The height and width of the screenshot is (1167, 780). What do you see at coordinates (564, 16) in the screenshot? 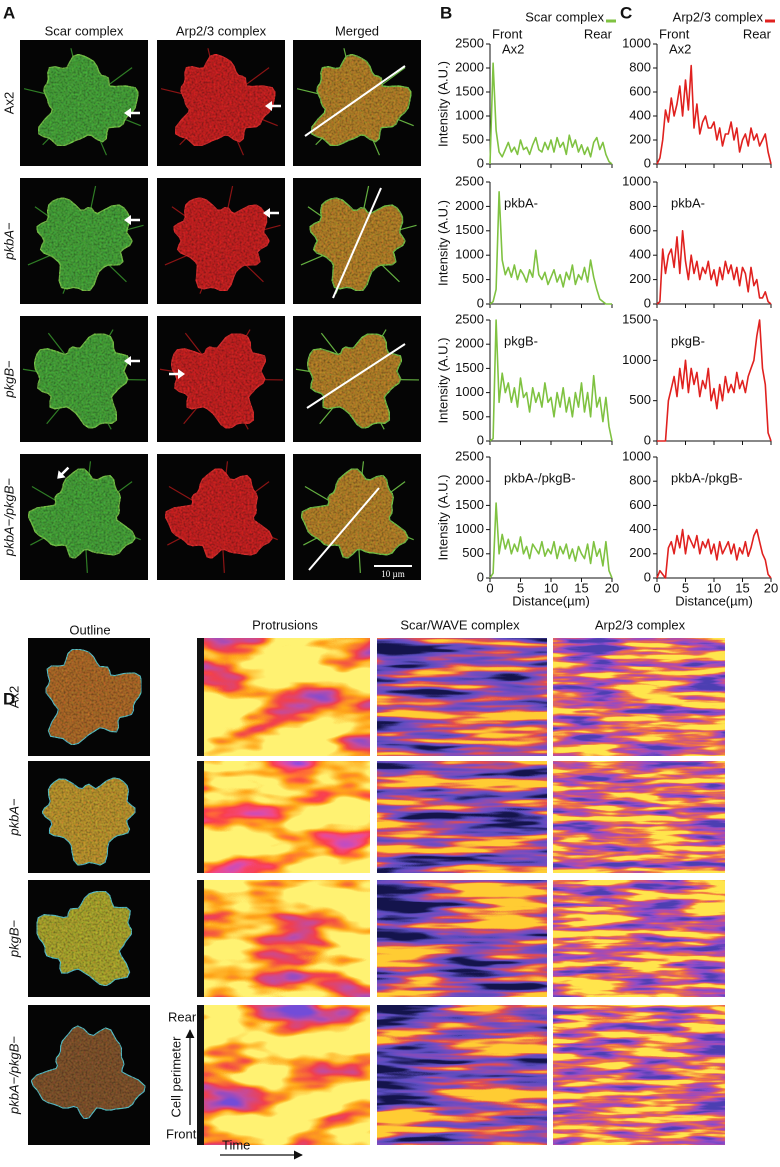
I see `legend-label: Scar complex` at bounding box center [564, 16].